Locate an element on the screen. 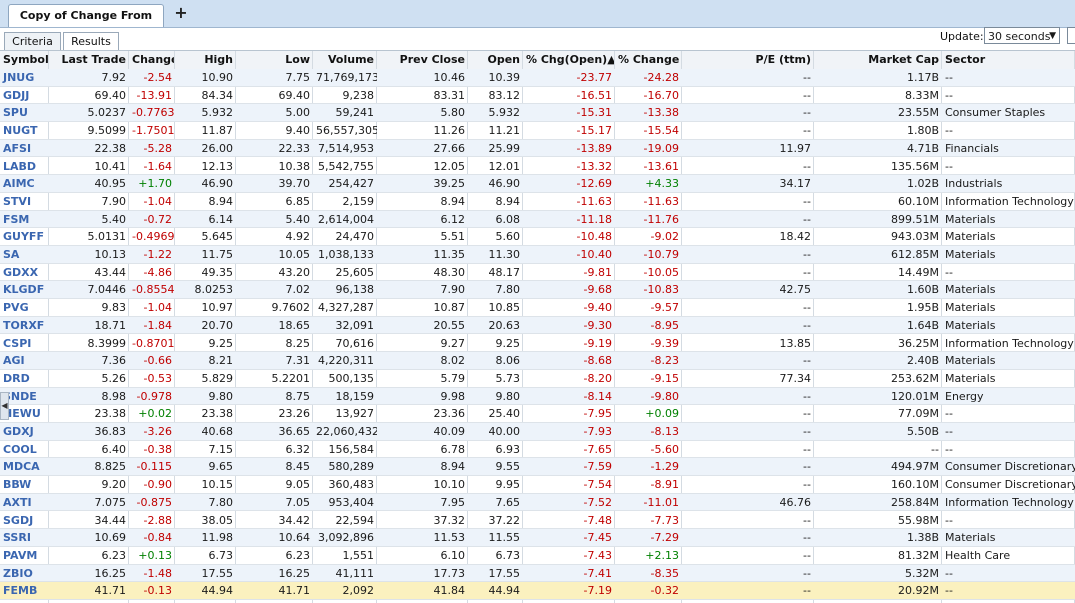 Image resolution: width=1075 pixels, height=603 pixels. cell-change: -2.88 is located at coordinates (157, 520).